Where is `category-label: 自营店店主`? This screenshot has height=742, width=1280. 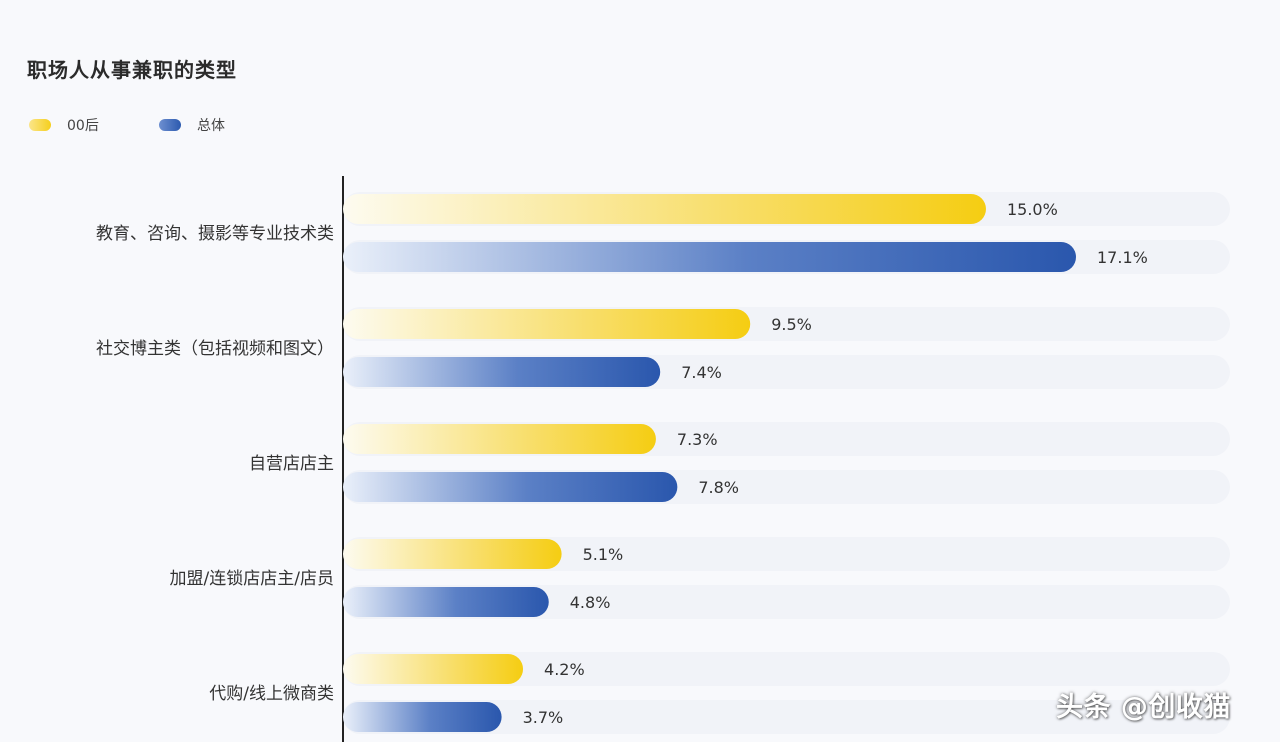
category-label: 自营店店主 is located at coordinates (291, 464).